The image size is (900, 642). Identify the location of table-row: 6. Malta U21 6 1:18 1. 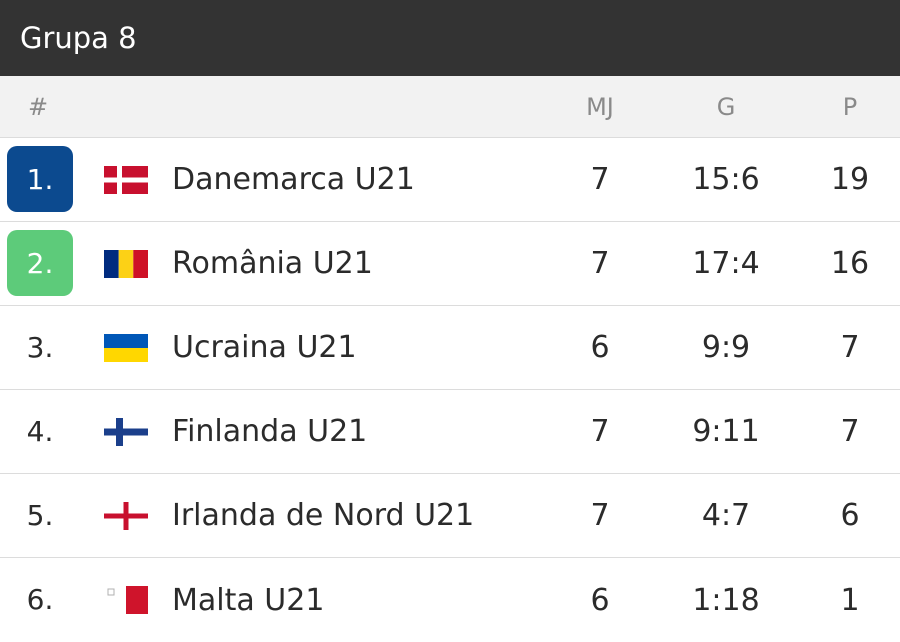
(450, 600).